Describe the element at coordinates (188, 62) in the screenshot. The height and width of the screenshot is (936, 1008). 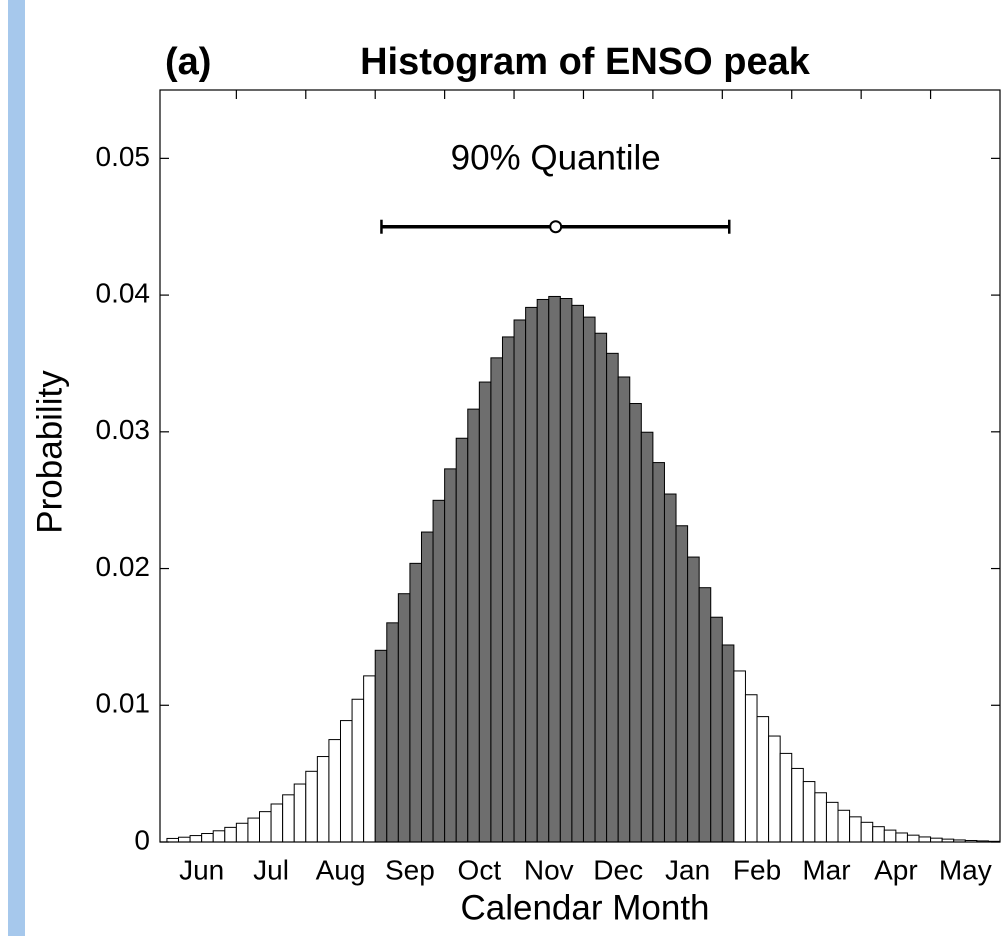
I see `panel-label: (a)` at that location.